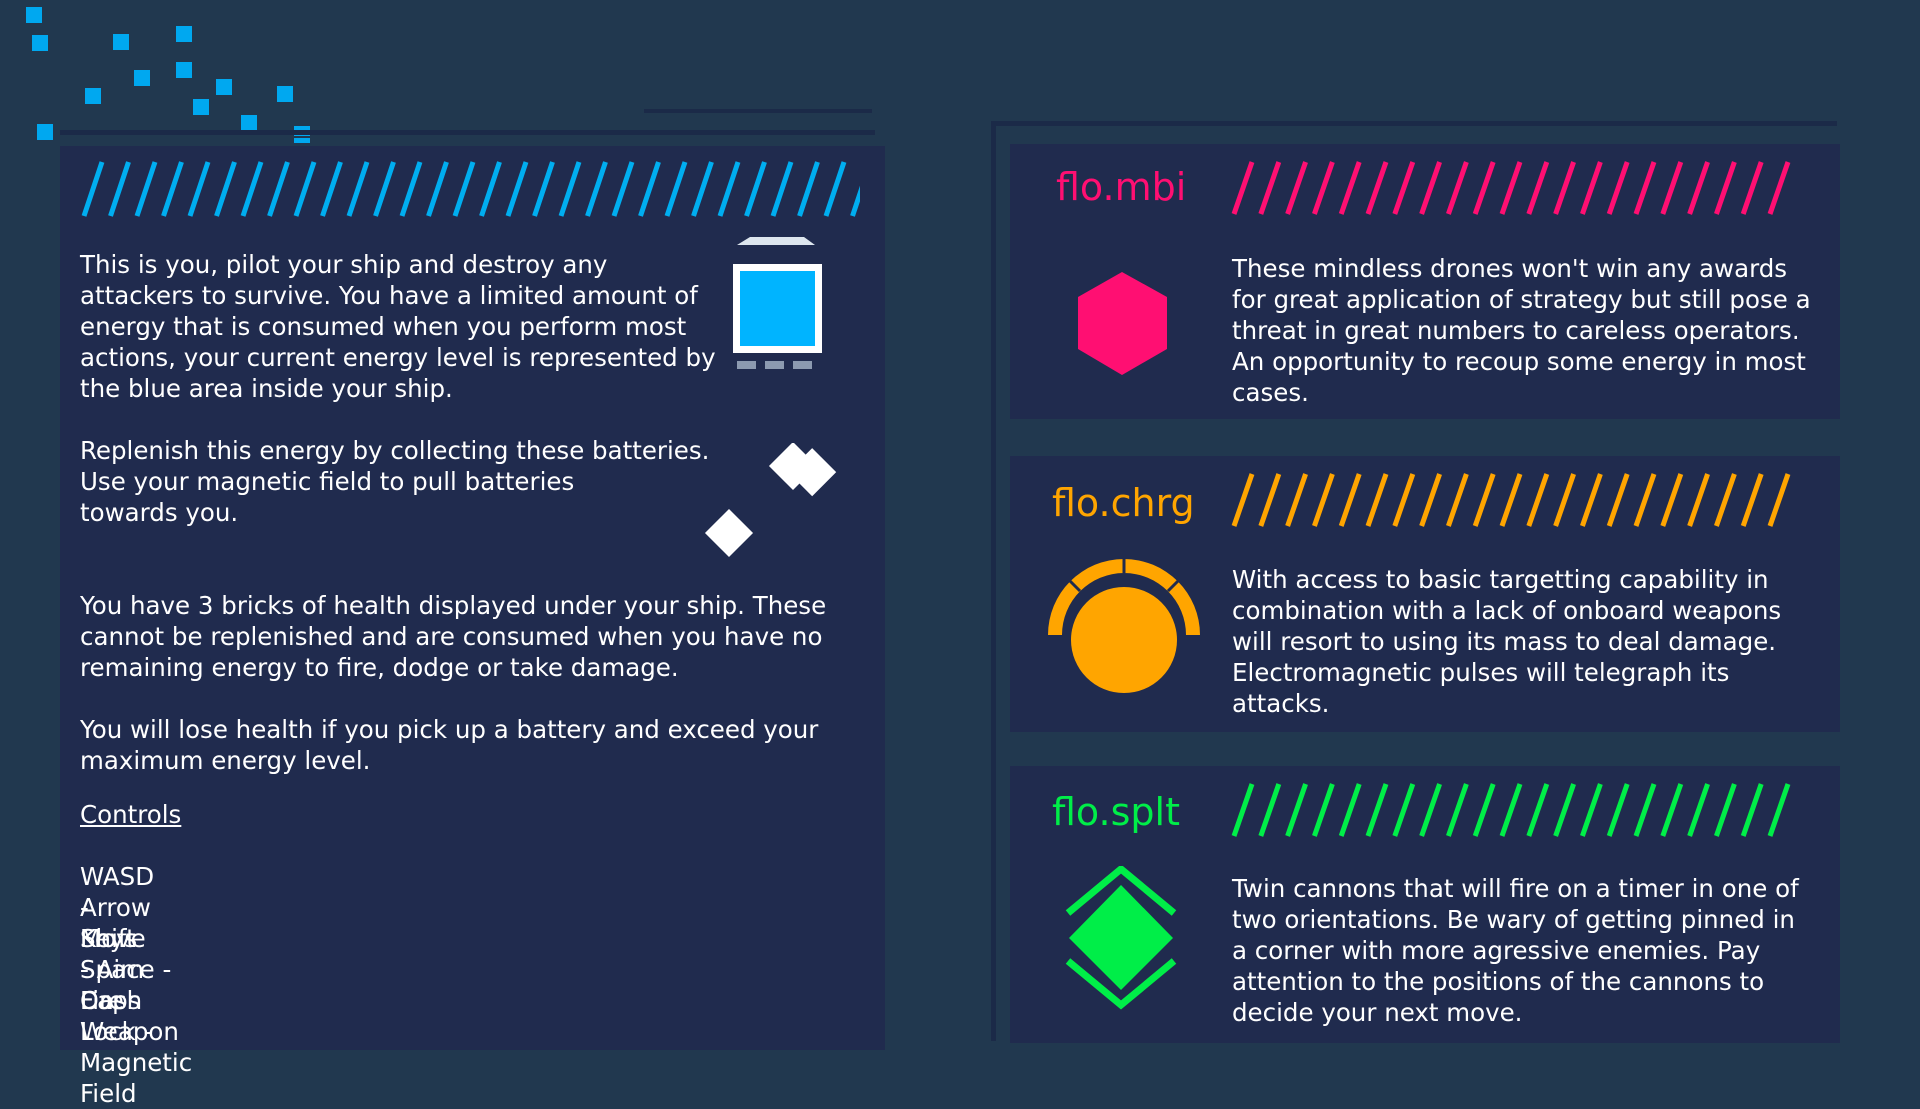 Image resolution: width=1920 pixels, height=1109 pixels. I want to click on control-item-move: WASD - Move, so click(117, 907).